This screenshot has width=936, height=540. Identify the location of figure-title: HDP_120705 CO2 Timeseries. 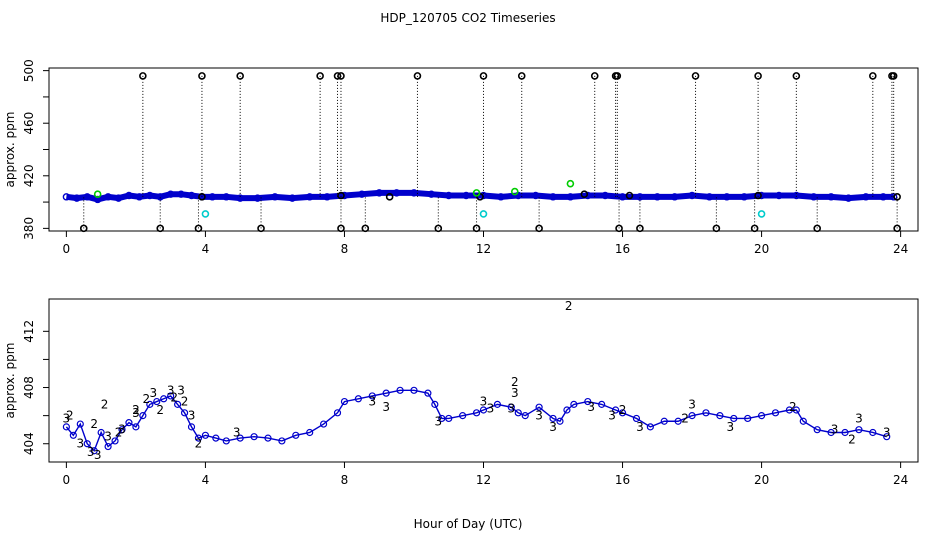
(467, 18).